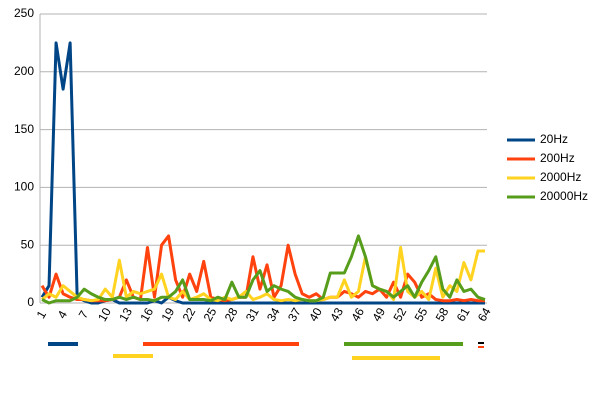  Describe the element at coordinates (560, 177) in the screenshot. I see `legend-label: 2000Hz` at that location.